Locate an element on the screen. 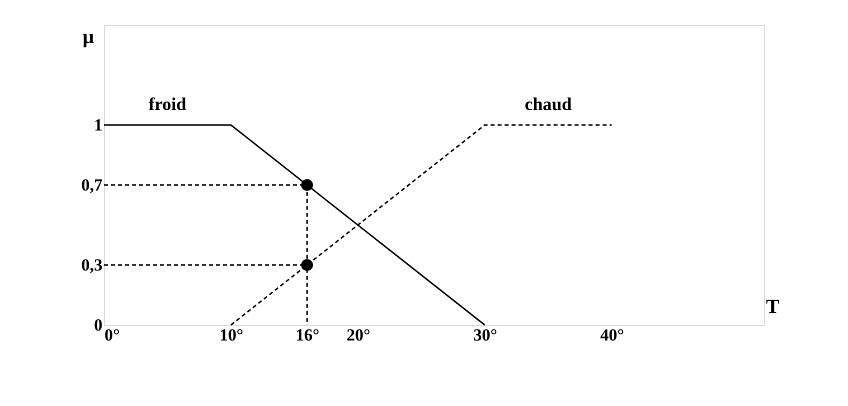 This screenshot has width=848, height=406. x-tick-label: 0° is located at coordinates (112, 335).